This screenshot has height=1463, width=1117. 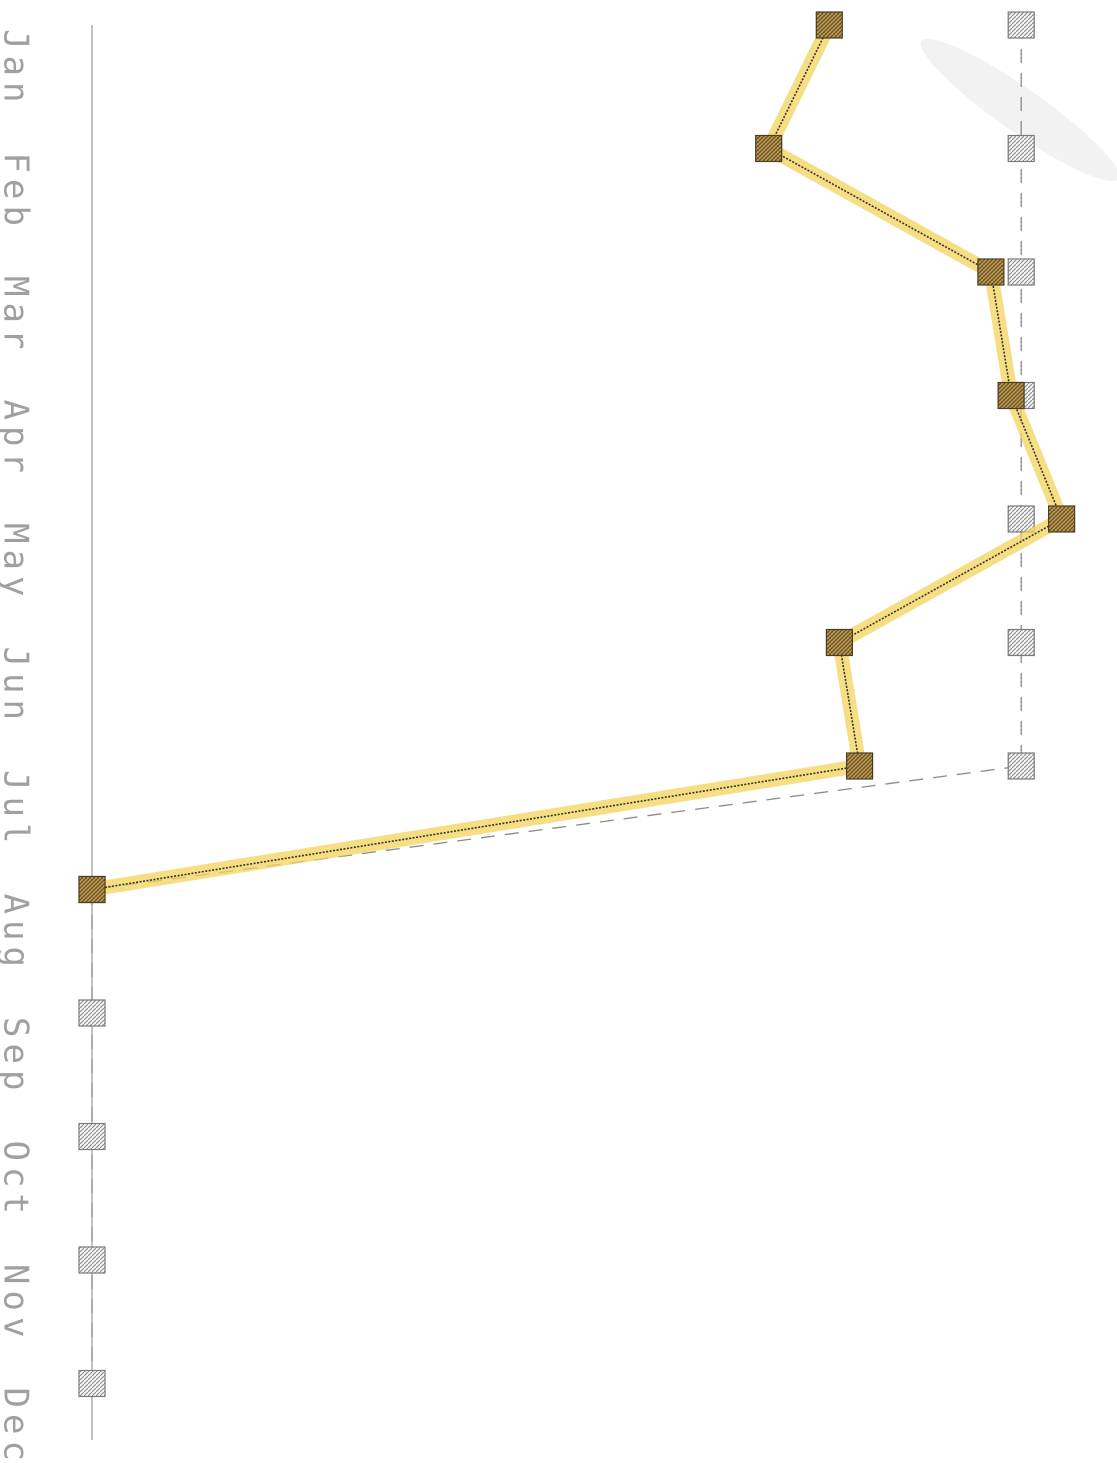 I want to click on category-label-sep: Sep, so click(x=18, y=1056).